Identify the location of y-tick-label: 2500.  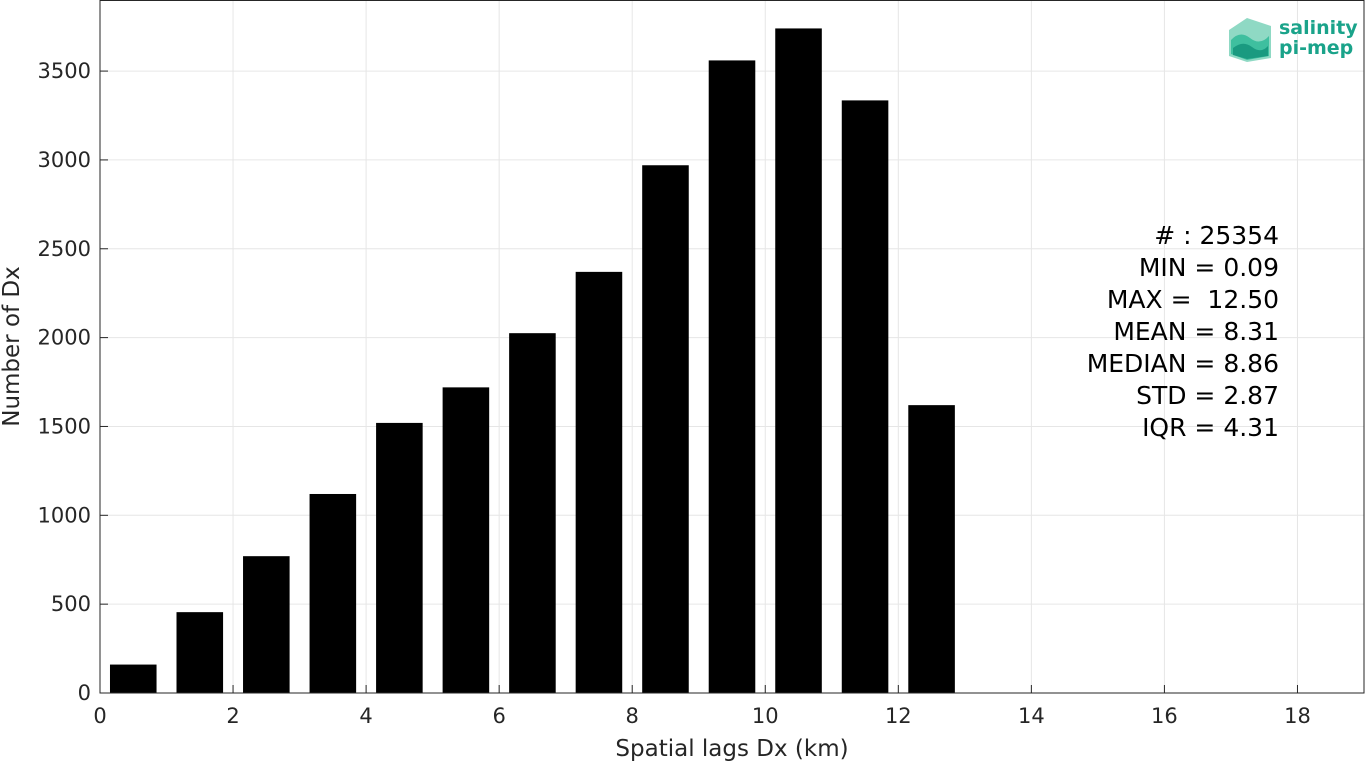
(64, 249).